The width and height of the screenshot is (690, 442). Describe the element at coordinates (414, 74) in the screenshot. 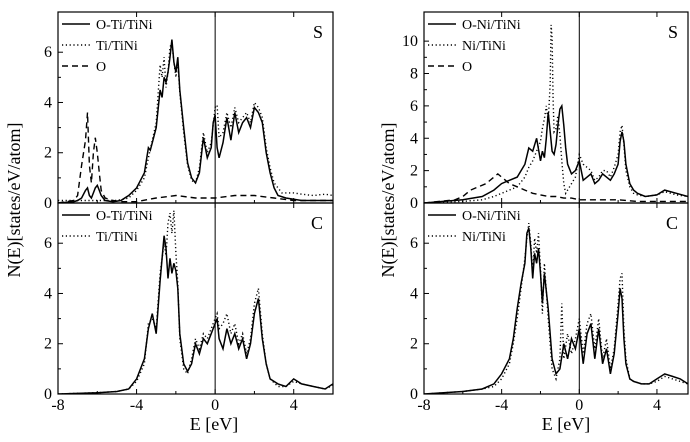

I see `y-tick-label: 8` at that location.